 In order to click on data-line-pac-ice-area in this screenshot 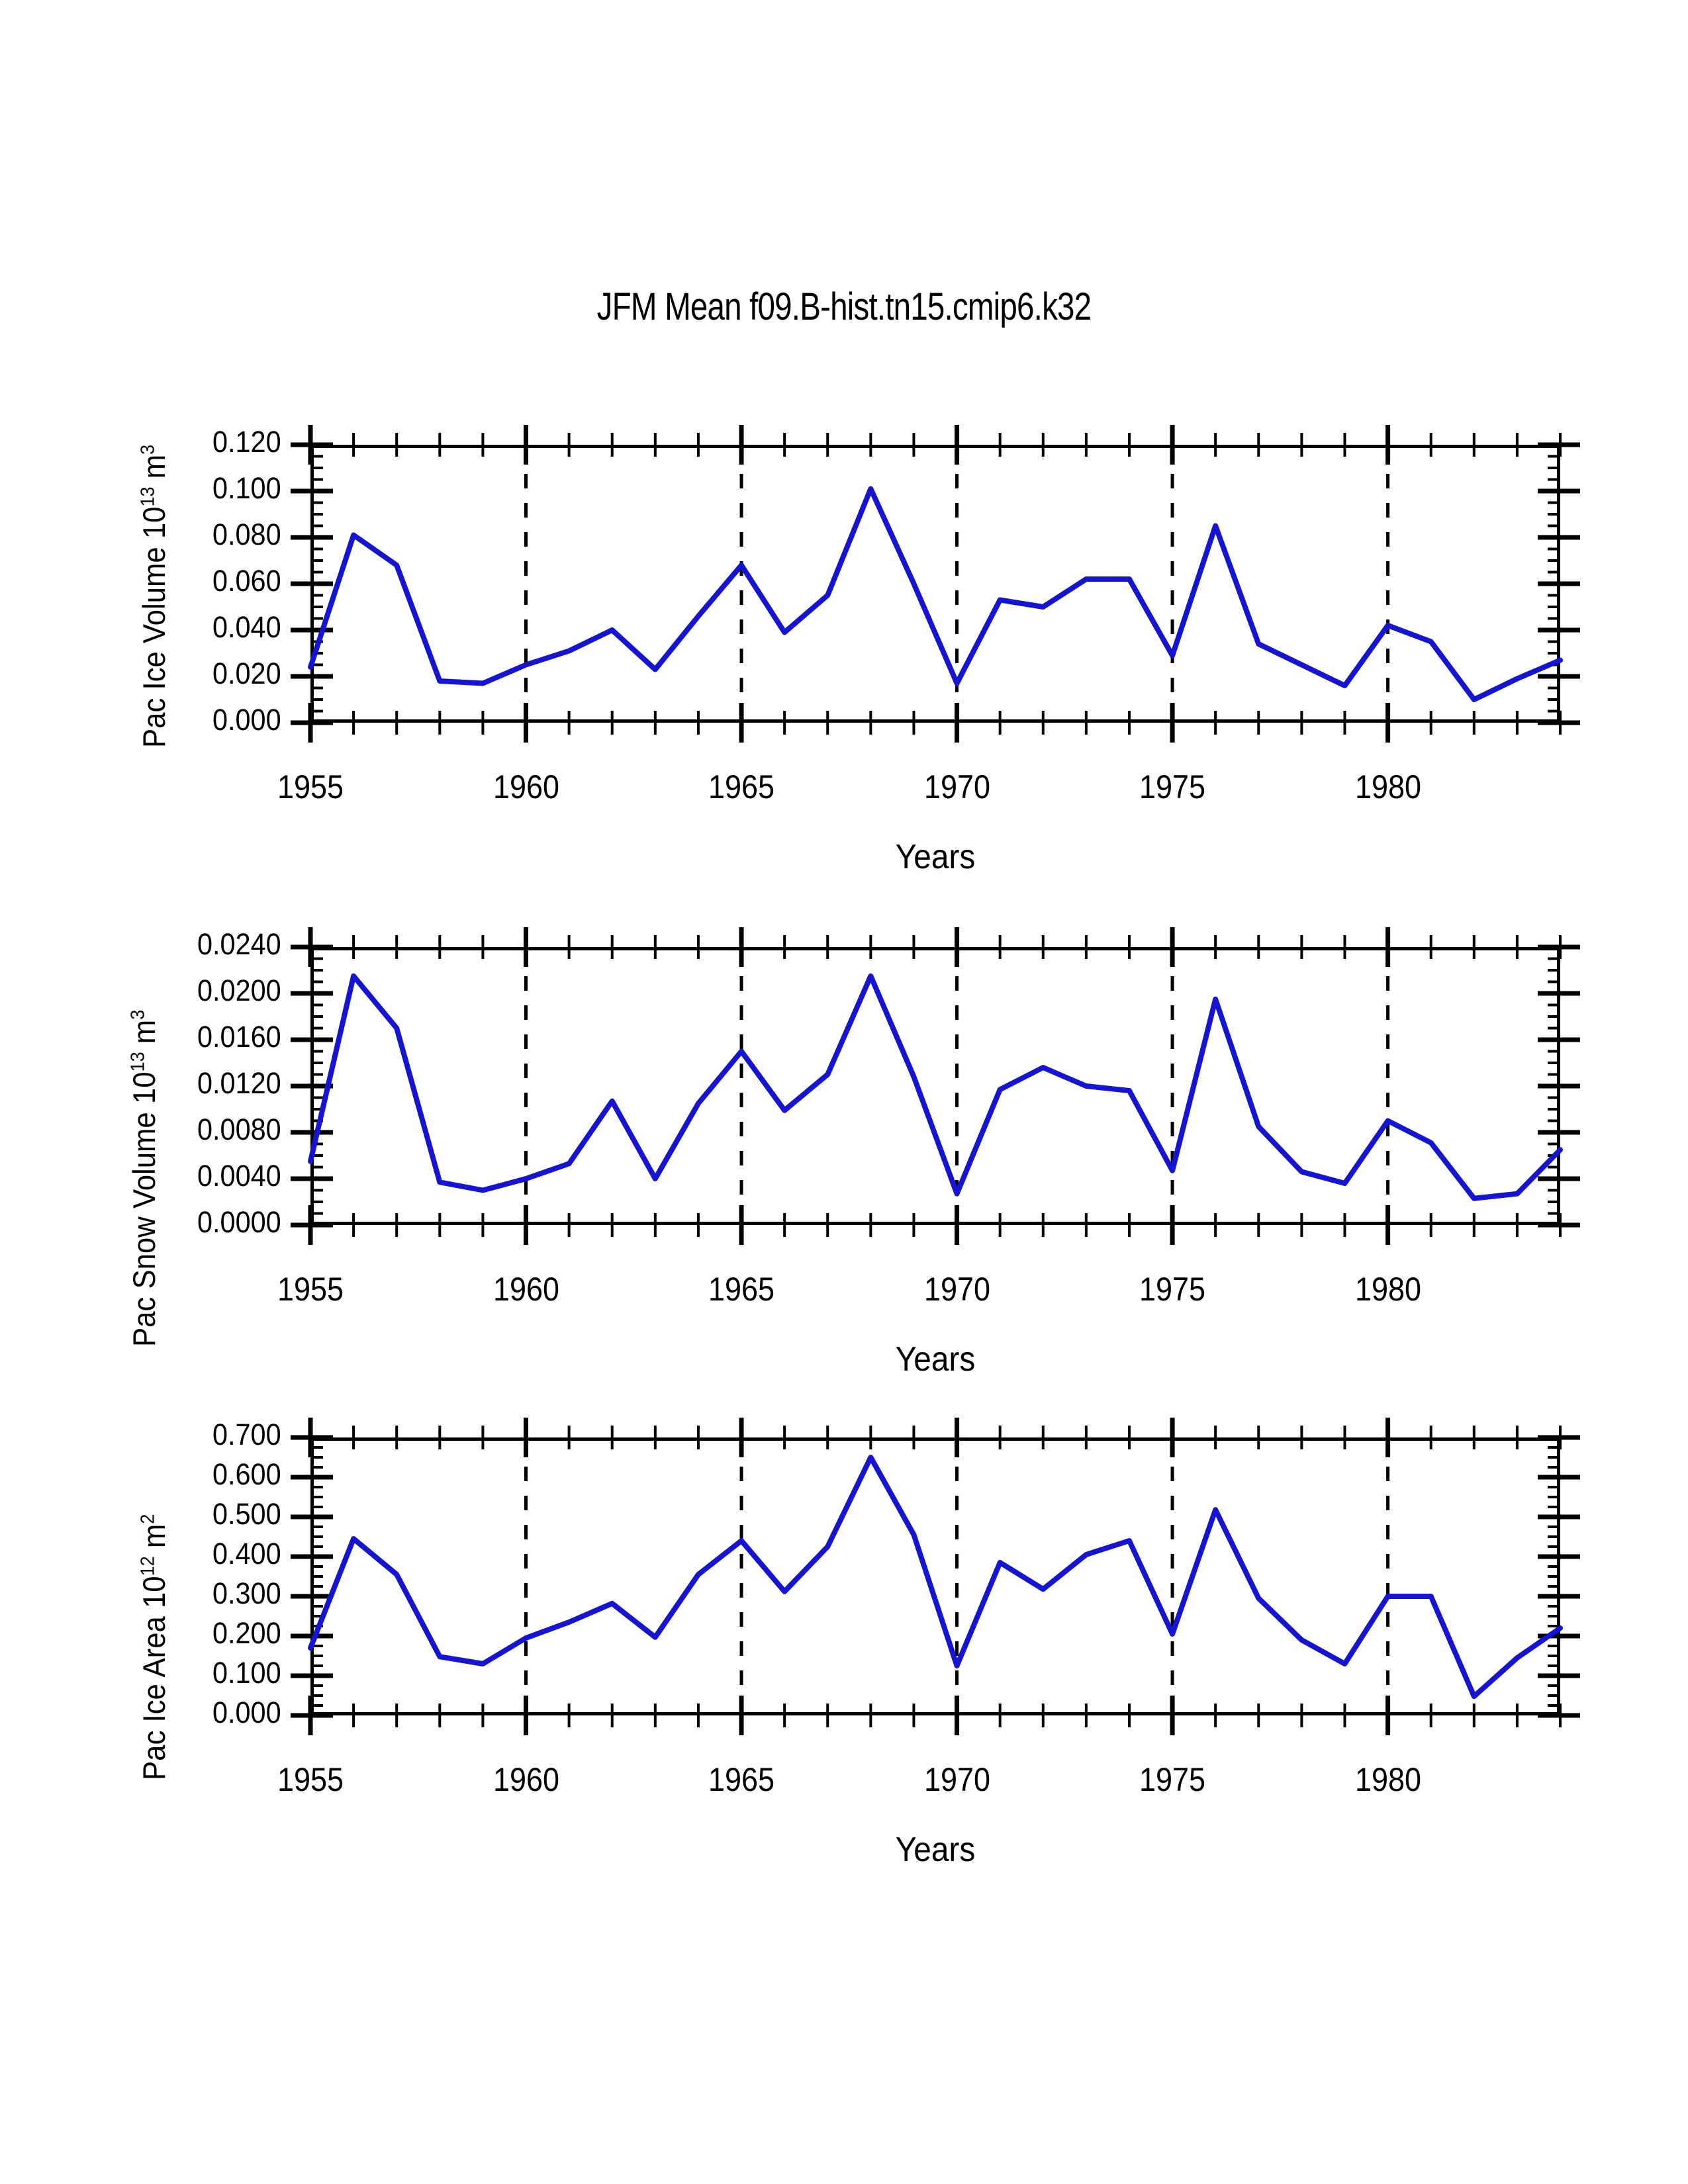, I will do `click(935, 1578)`.